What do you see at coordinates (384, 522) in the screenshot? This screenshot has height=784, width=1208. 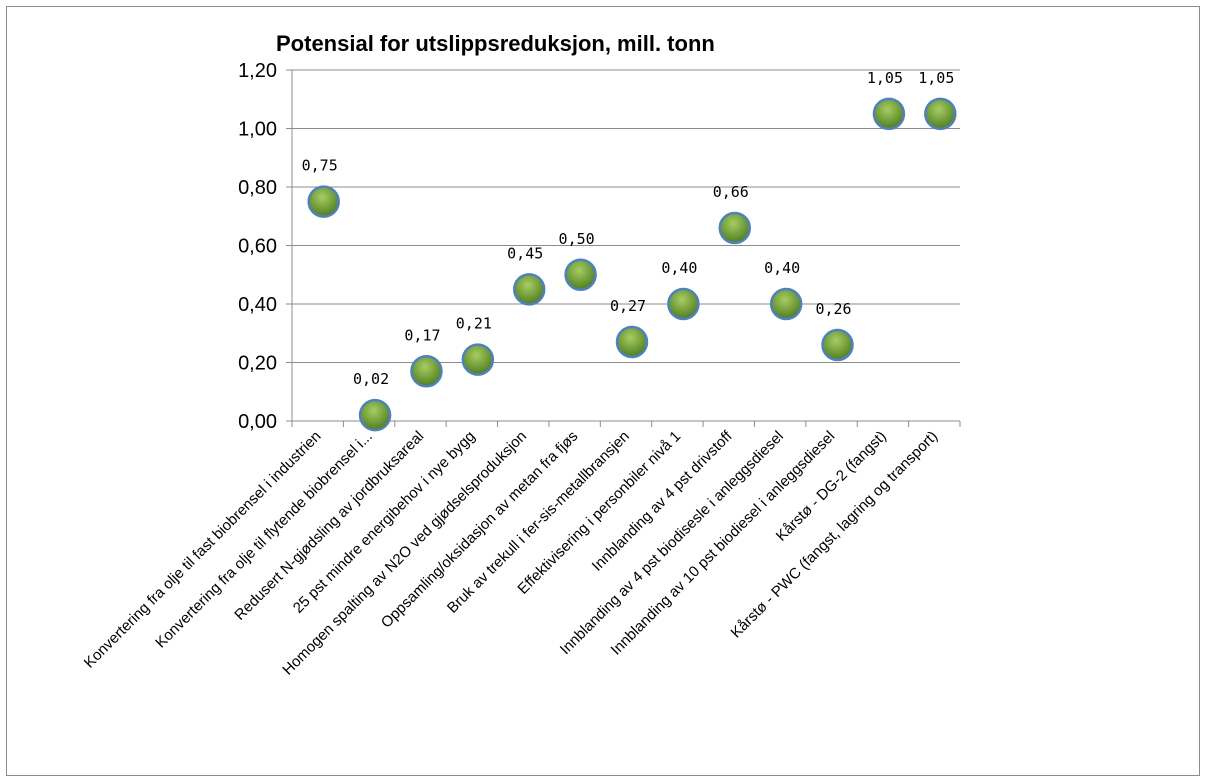 I see `x-category-label: 25 pst mindre energibehov i nye bygg` at bounding box center [384, 522].